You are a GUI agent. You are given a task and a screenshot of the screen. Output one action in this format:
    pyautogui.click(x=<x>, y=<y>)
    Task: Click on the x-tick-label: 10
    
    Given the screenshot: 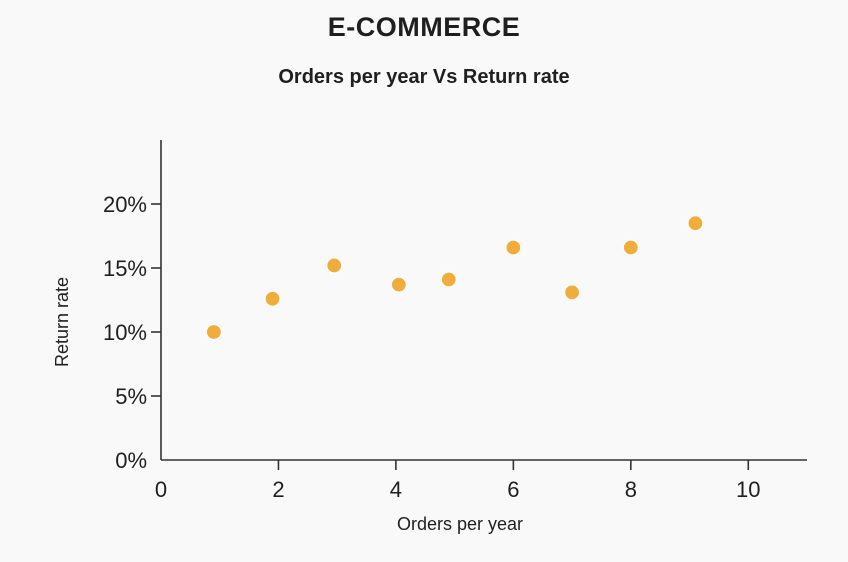 What is the action you would take?
    pyautogui.click(x=748, y=489)
    